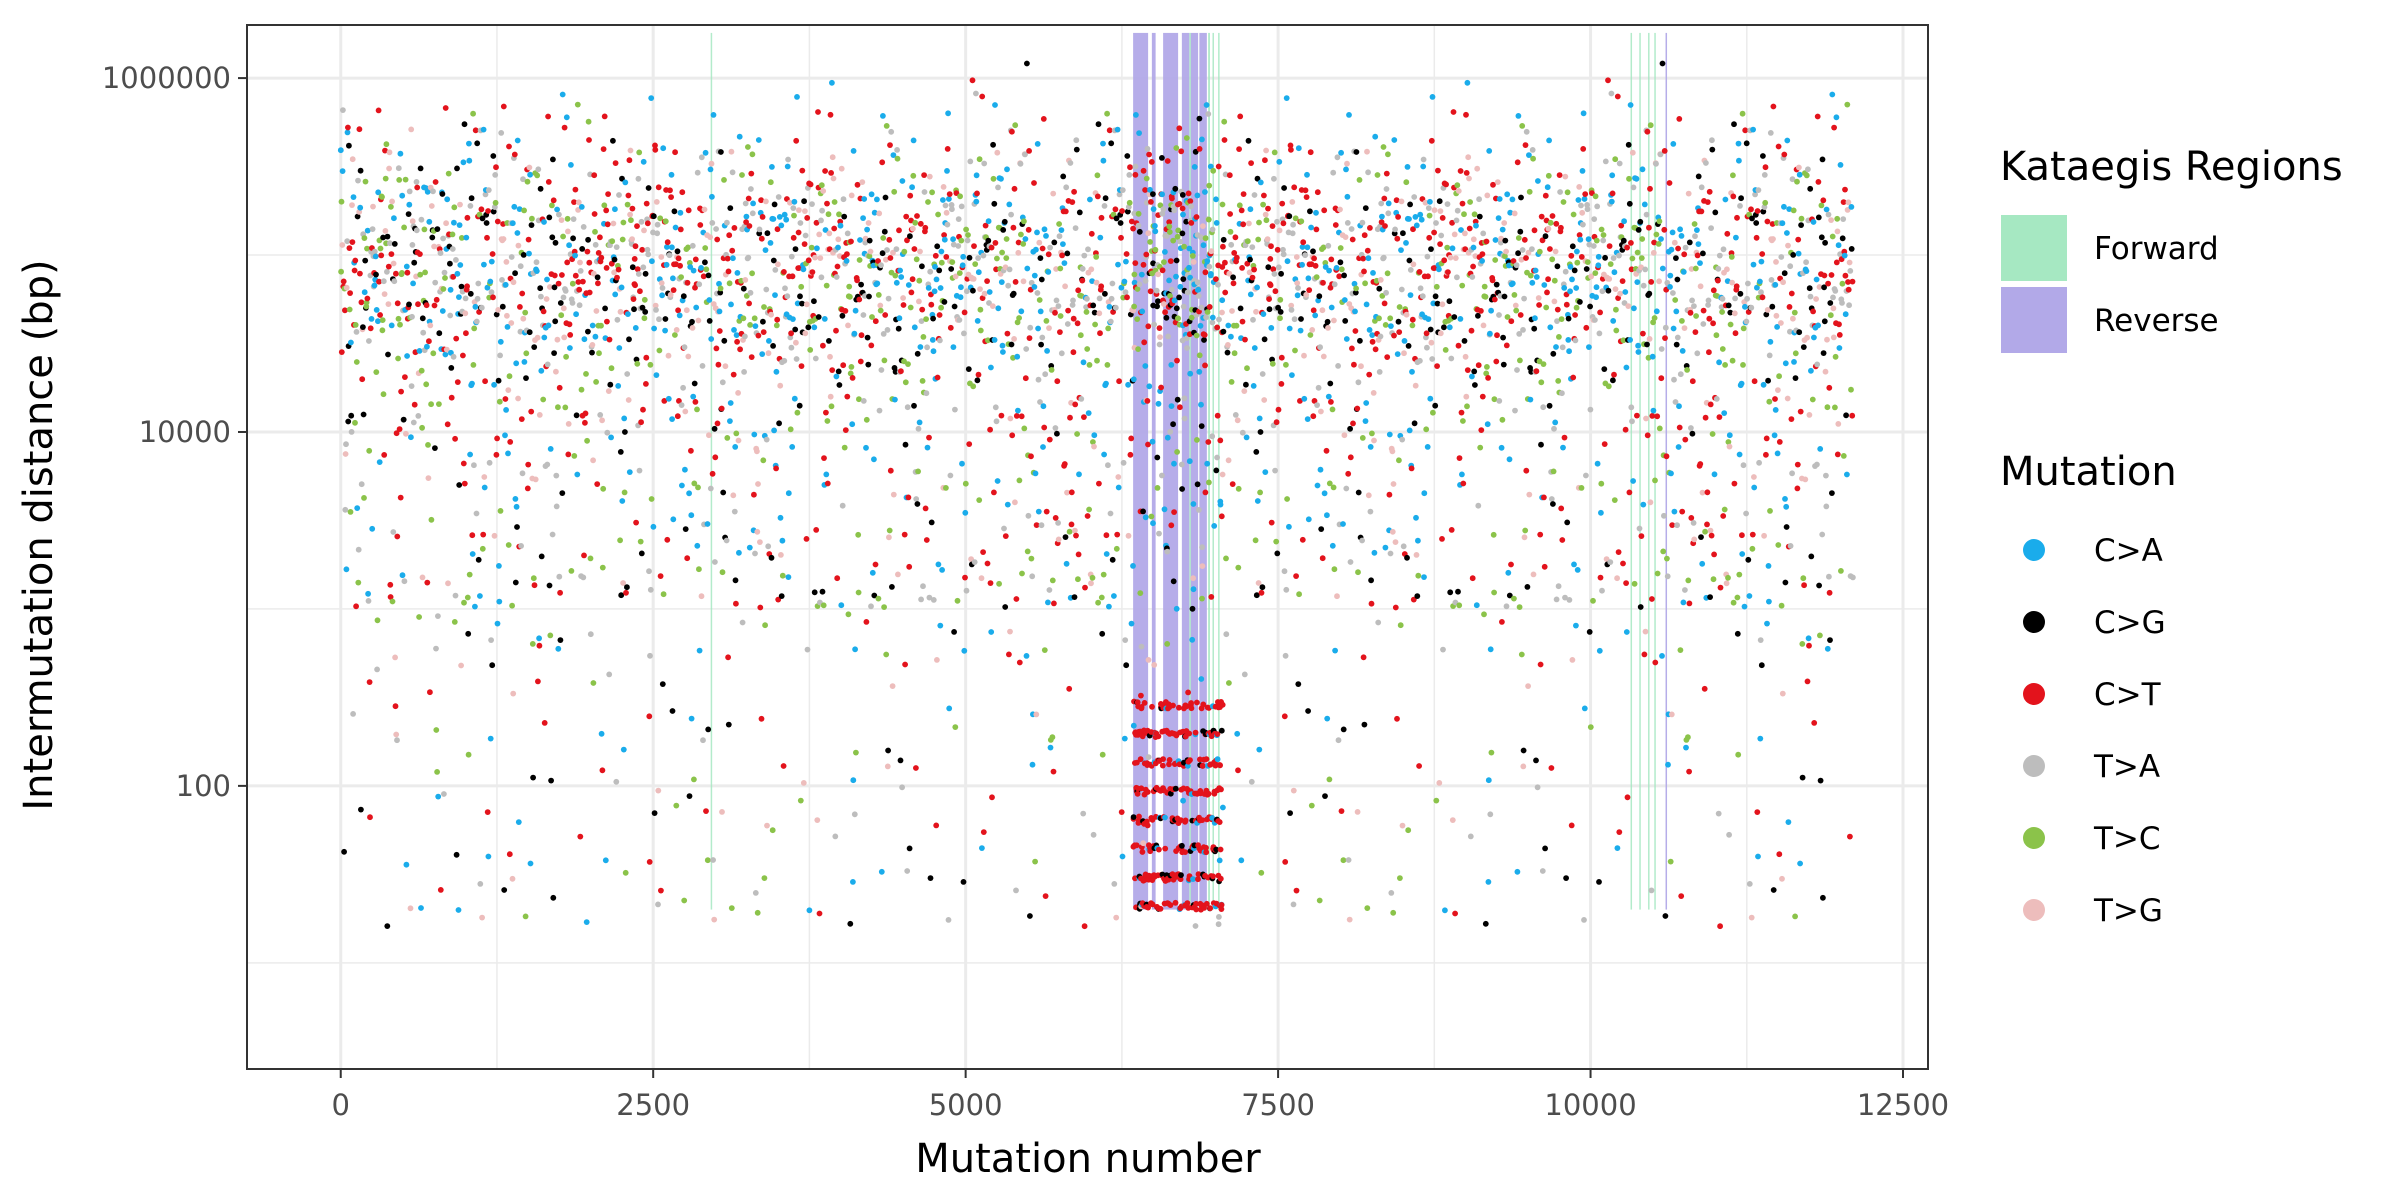 The image size is (2400, 1204). I want to click on x-tick-label: 7500, so click(1278, 1105).